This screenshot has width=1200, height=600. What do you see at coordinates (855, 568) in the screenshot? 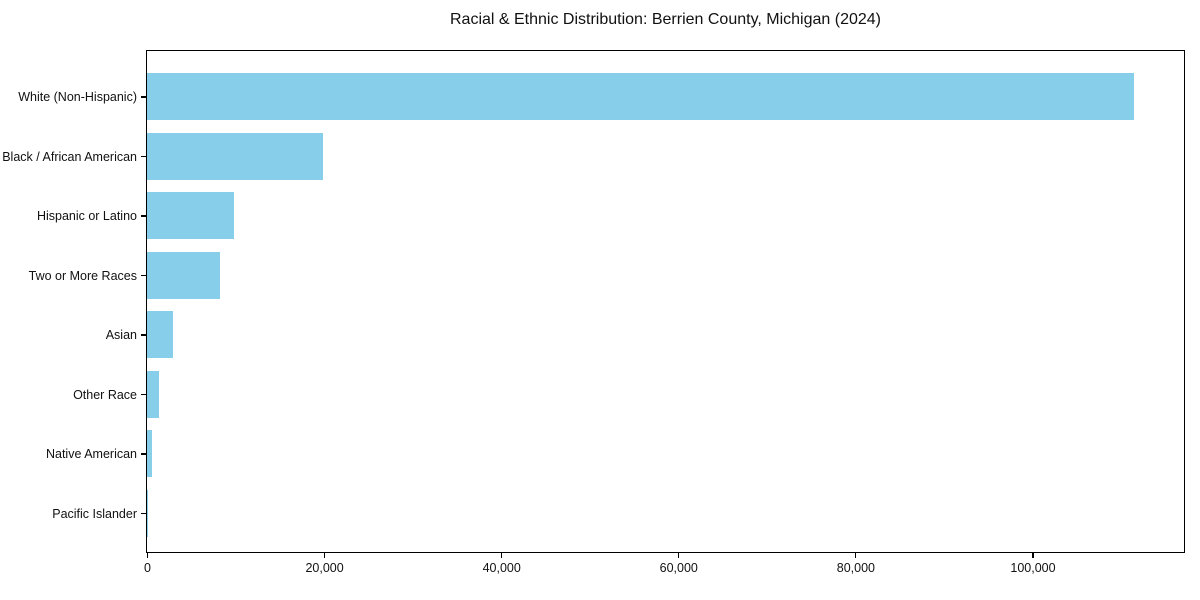
I see `x-tick-label-80000: 80,000` at bounding box center [855, 568].